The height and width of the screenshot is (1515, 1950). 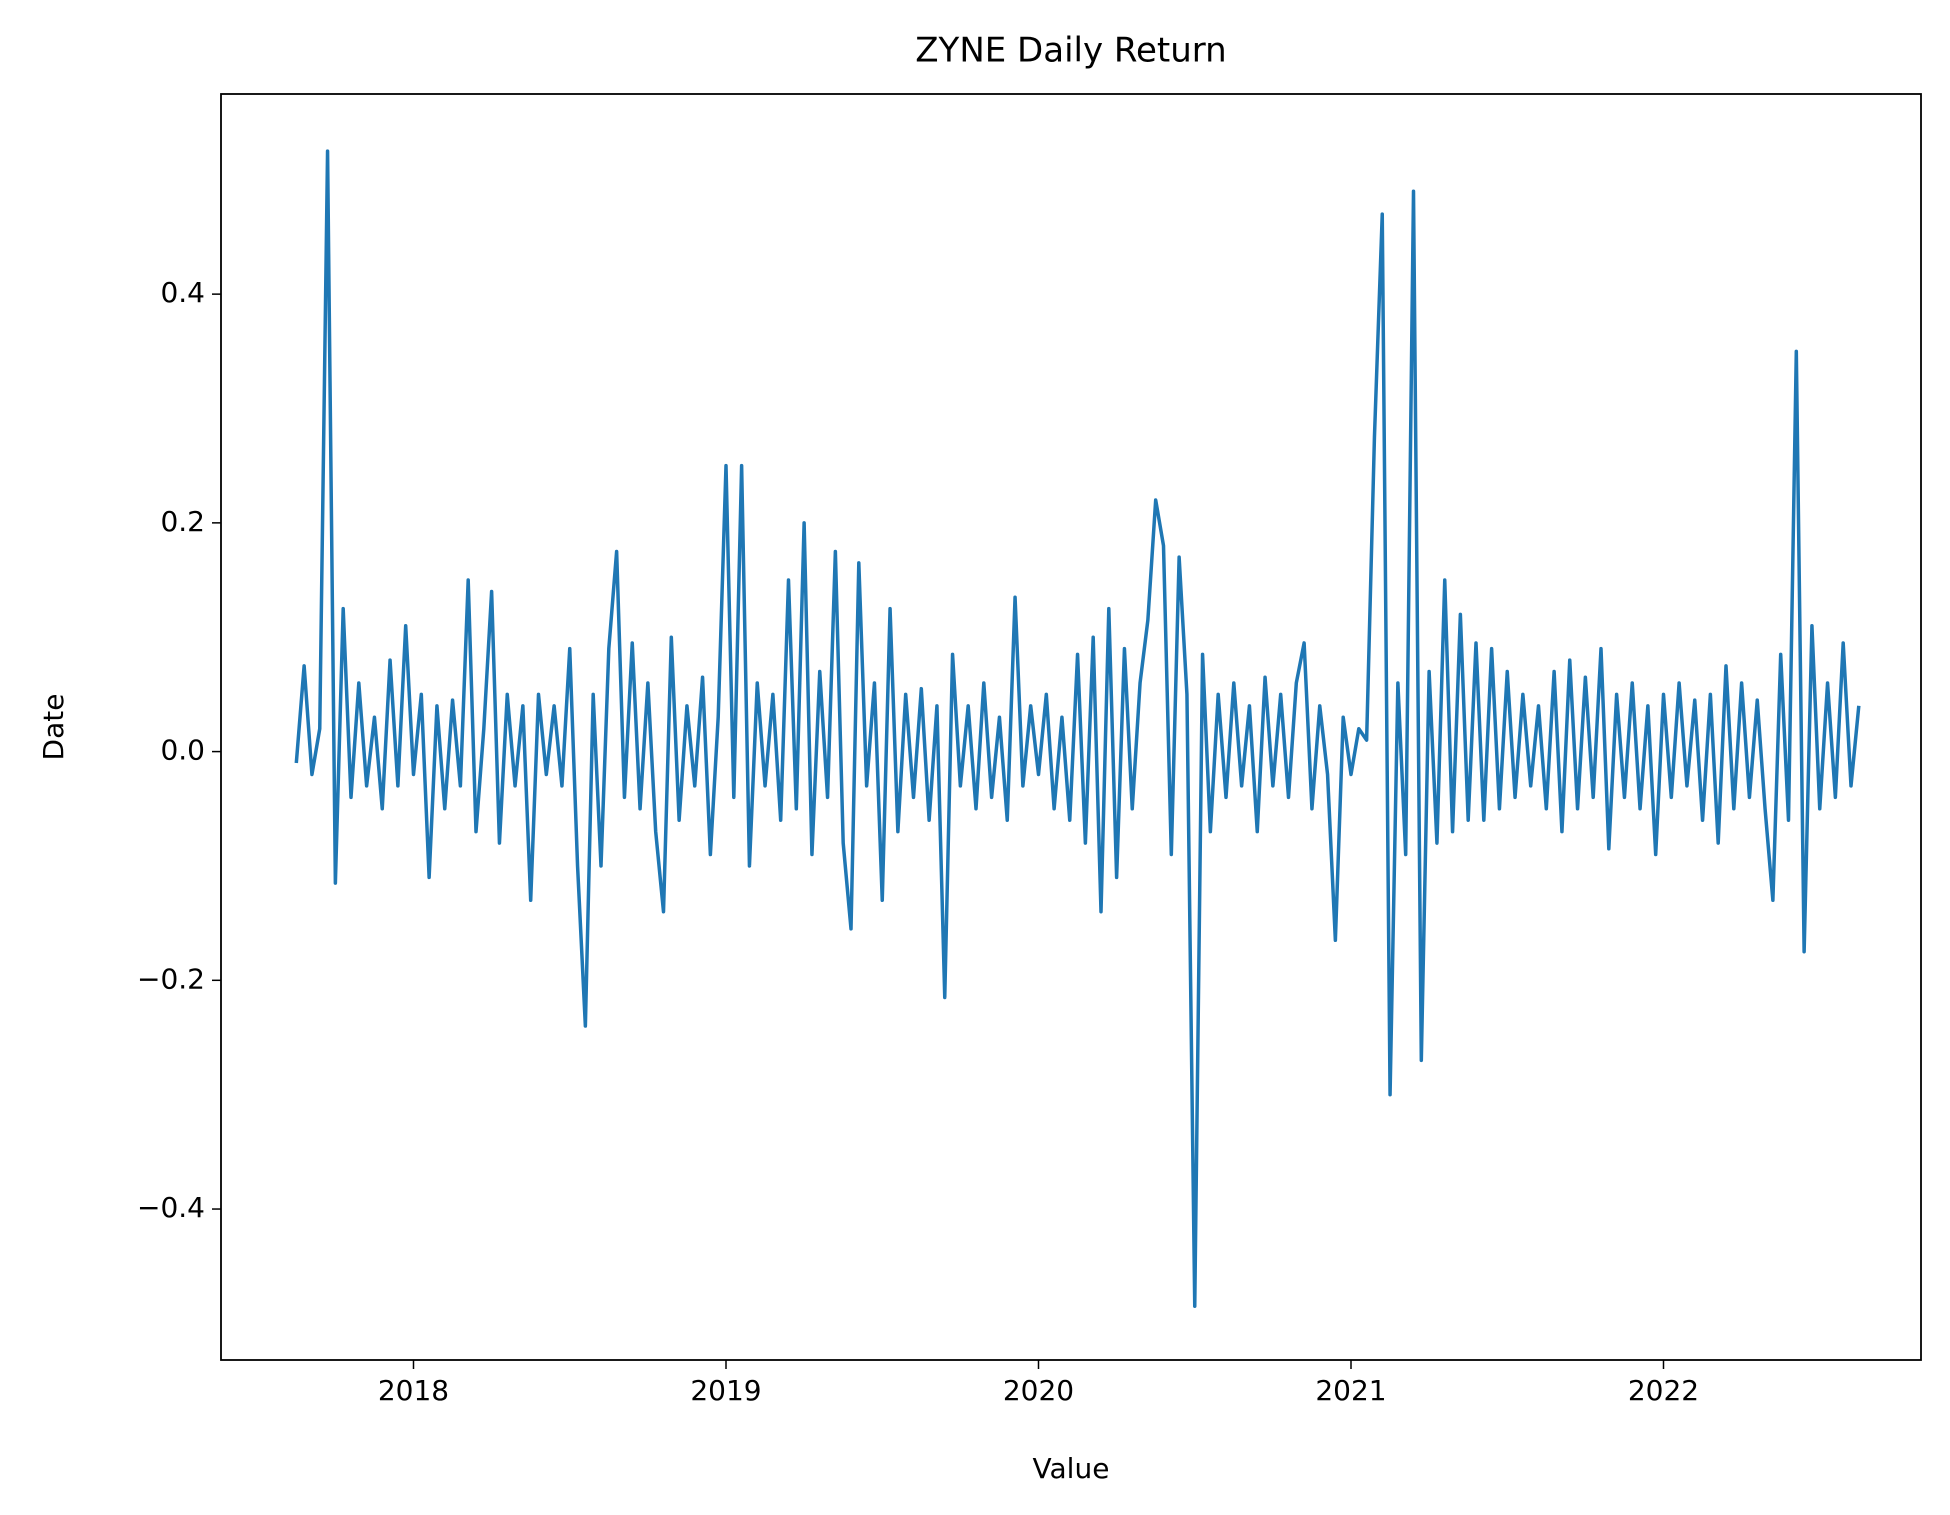 What do you see at coordinates (171, 978) in the screenshot?
I see `y-tick-label: −0.2` at bounding box center [171, 978].